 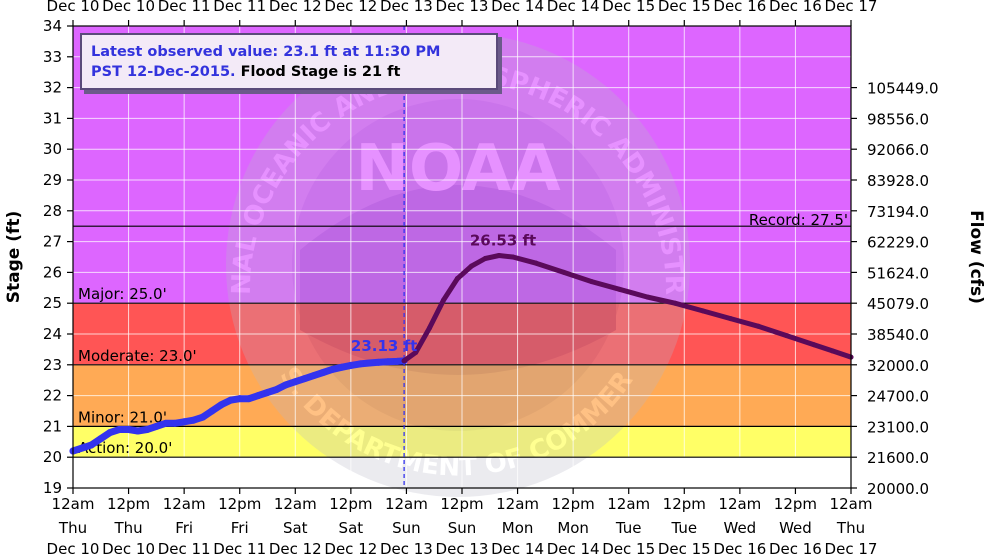 What do you see at coordinates (184, 528) in the screenshot?
I see `x-tick-day: Fri` at bounding box center [184, 528].